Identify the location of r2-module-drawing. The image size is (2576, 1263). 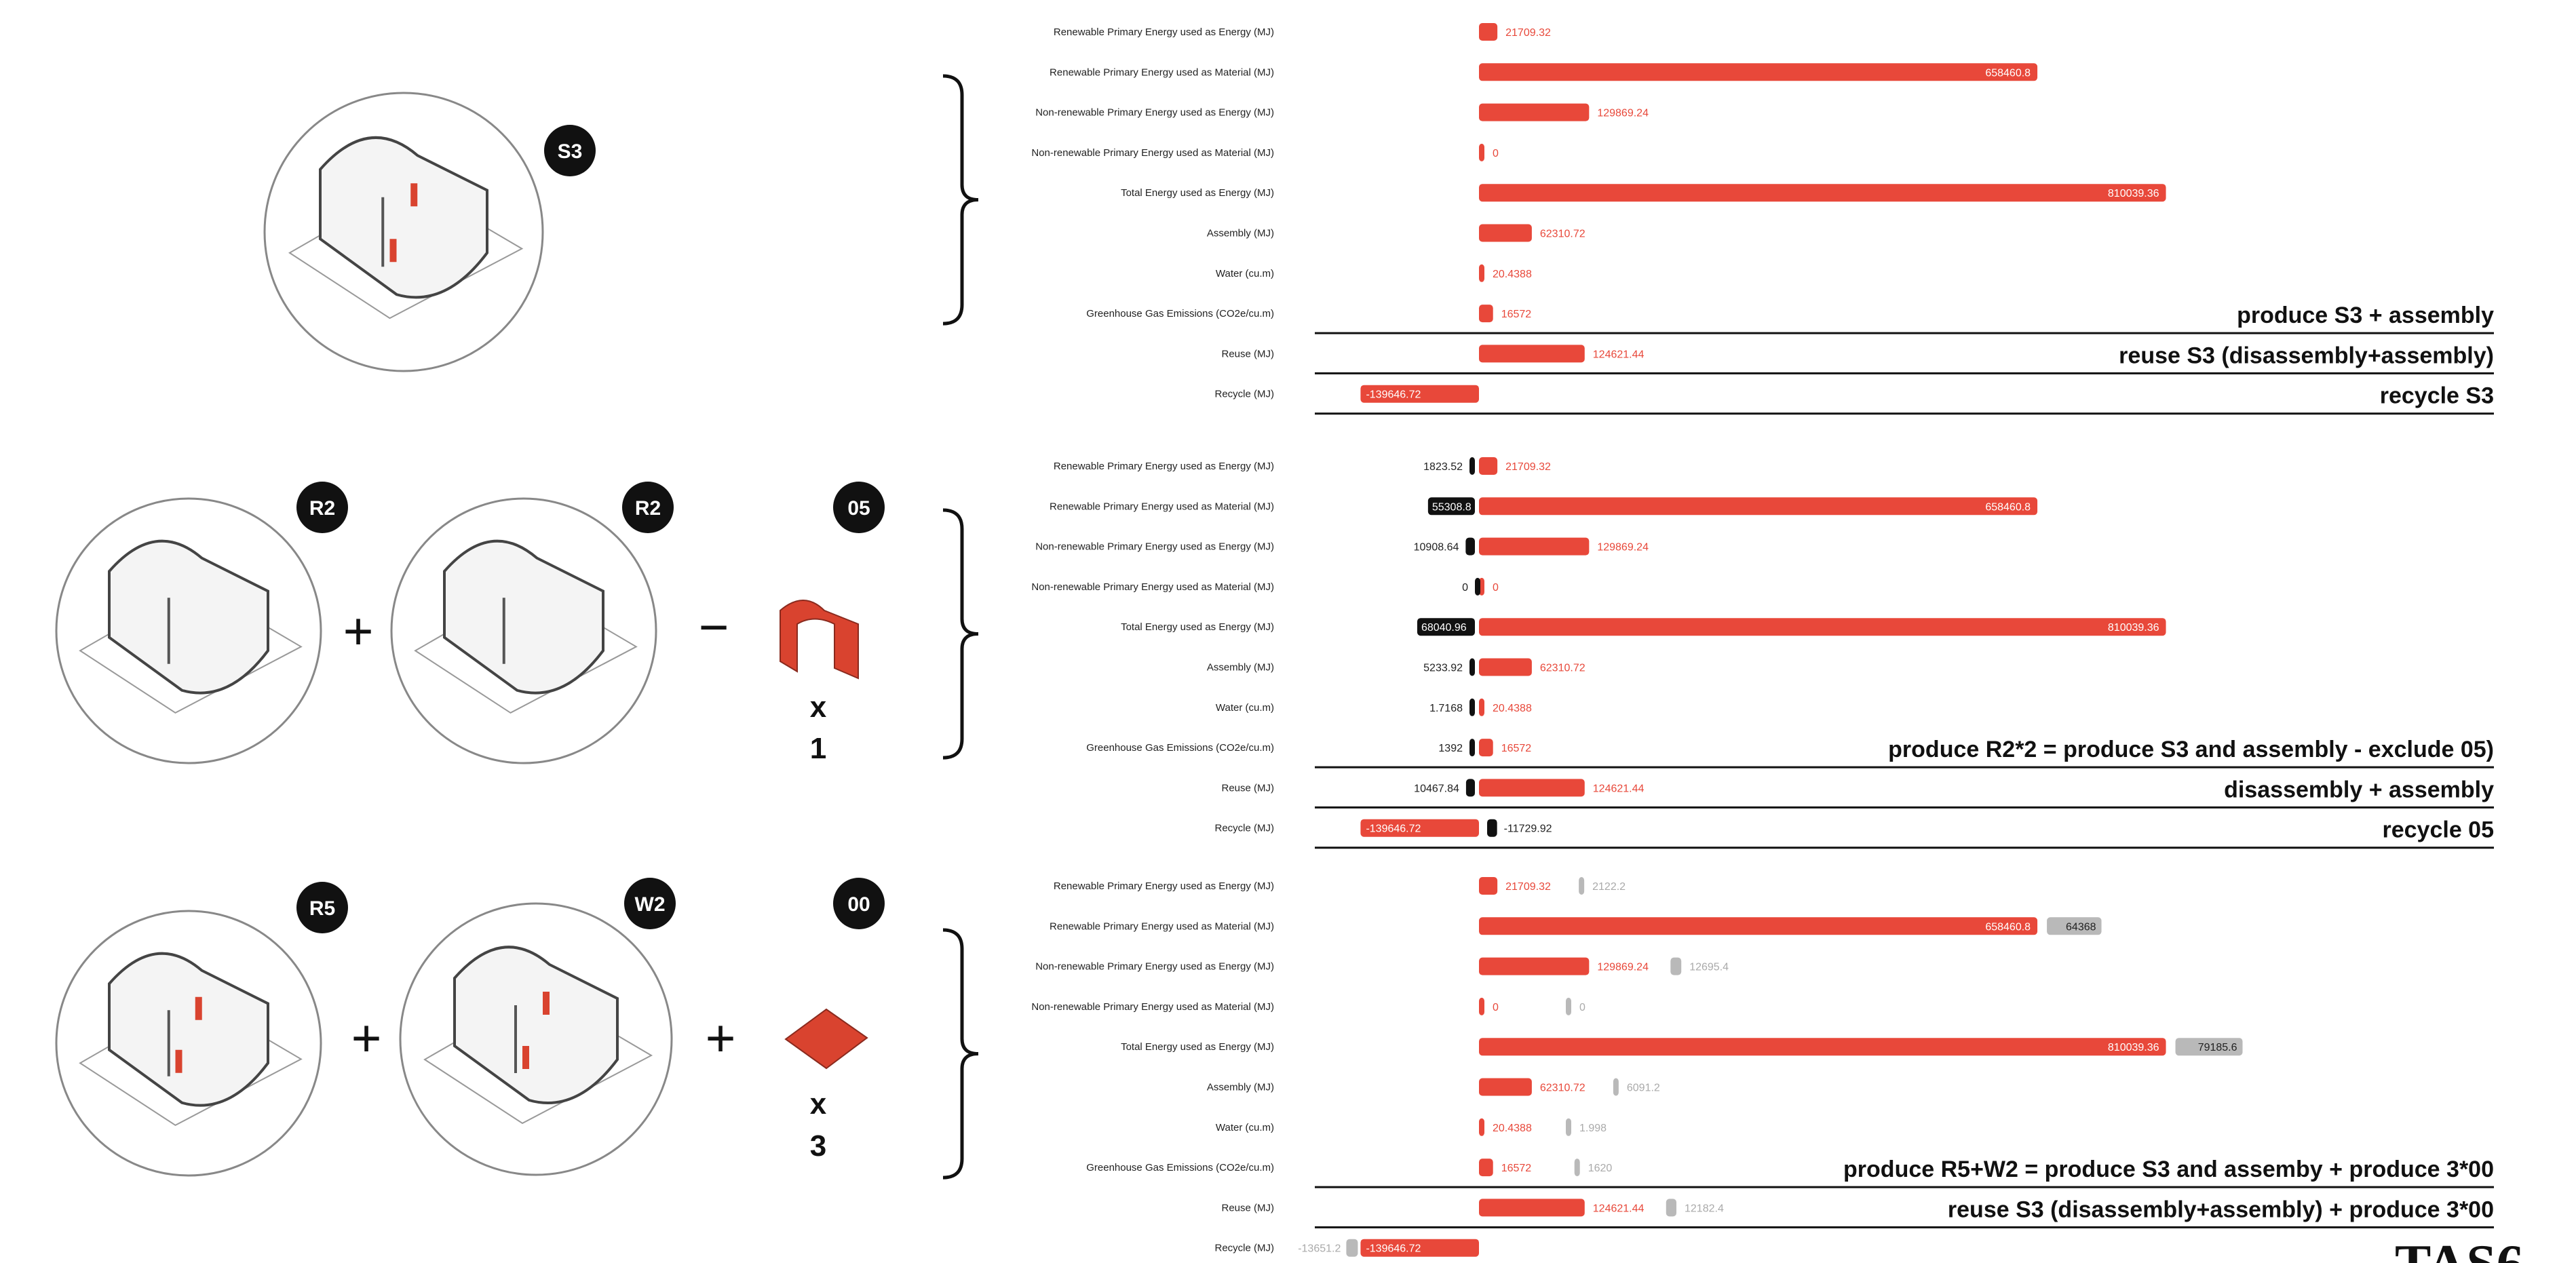
(523, 630).